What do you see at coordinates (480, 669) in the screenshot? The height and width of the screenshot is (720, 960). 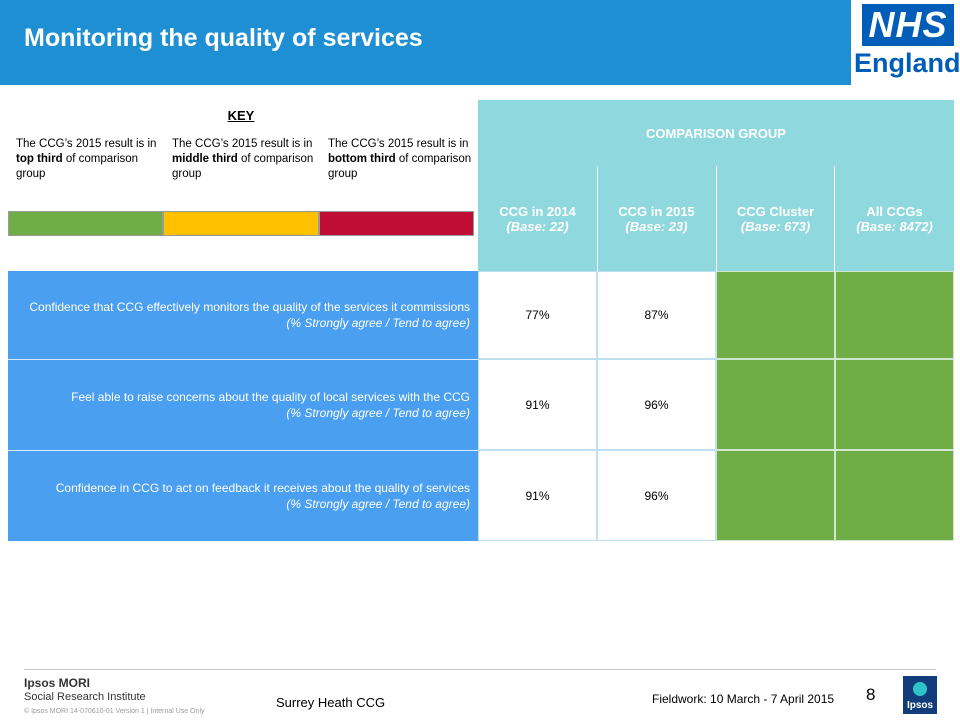 I see `footer-divider` at bounding box center [480, 669].